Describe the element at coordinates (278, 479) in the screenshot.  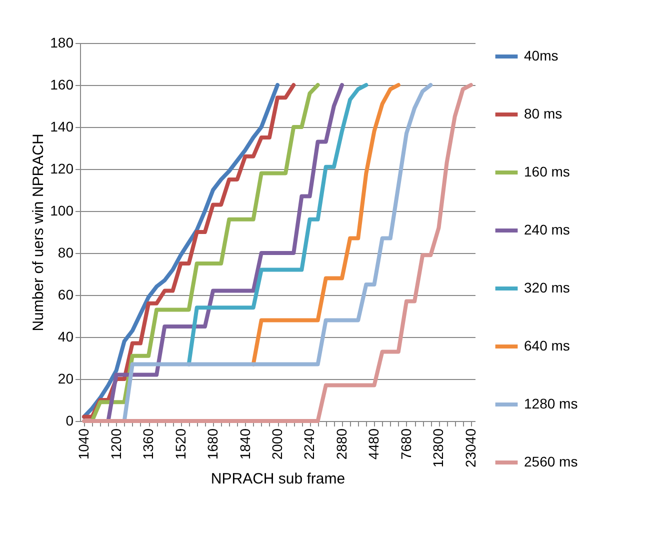
I see `x-axis-title: NPRACH sub frame` at that location.